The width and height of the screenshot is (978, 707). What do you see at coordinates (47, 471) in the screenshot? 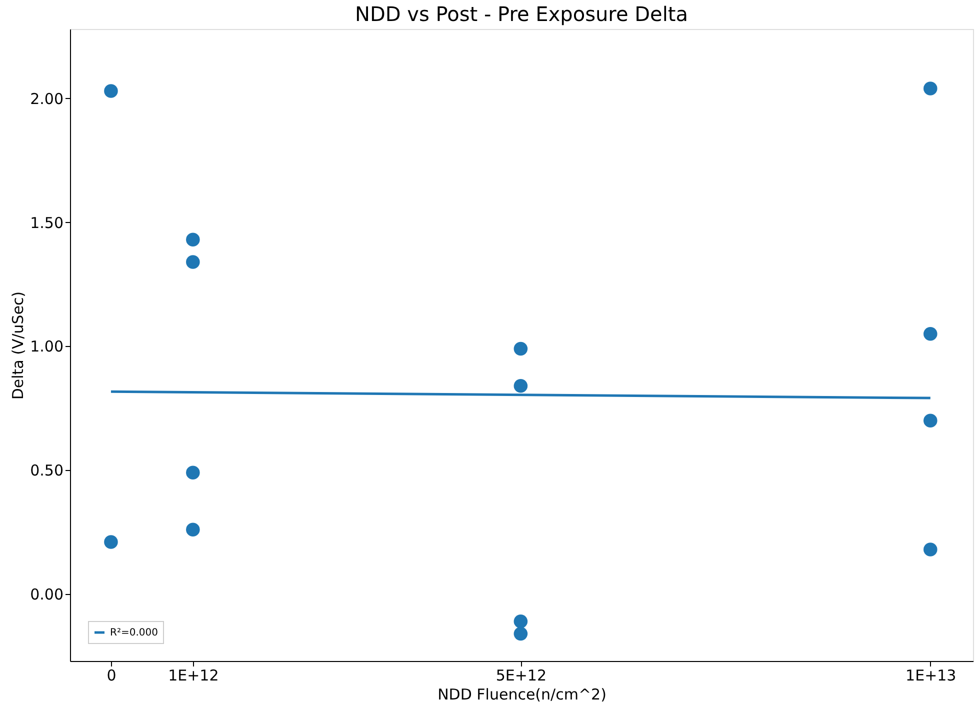
I see `y-tick-label: 0.50` at bounding box center [47, 471].